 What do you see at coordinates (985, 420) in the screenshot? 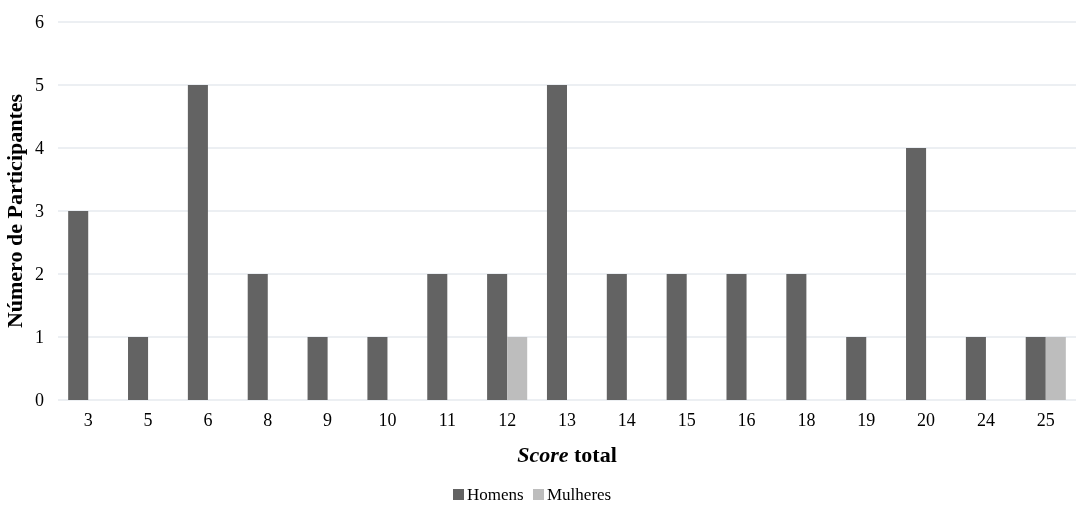
I see `x-tick-label: 24` at bounding box center [985, 420].